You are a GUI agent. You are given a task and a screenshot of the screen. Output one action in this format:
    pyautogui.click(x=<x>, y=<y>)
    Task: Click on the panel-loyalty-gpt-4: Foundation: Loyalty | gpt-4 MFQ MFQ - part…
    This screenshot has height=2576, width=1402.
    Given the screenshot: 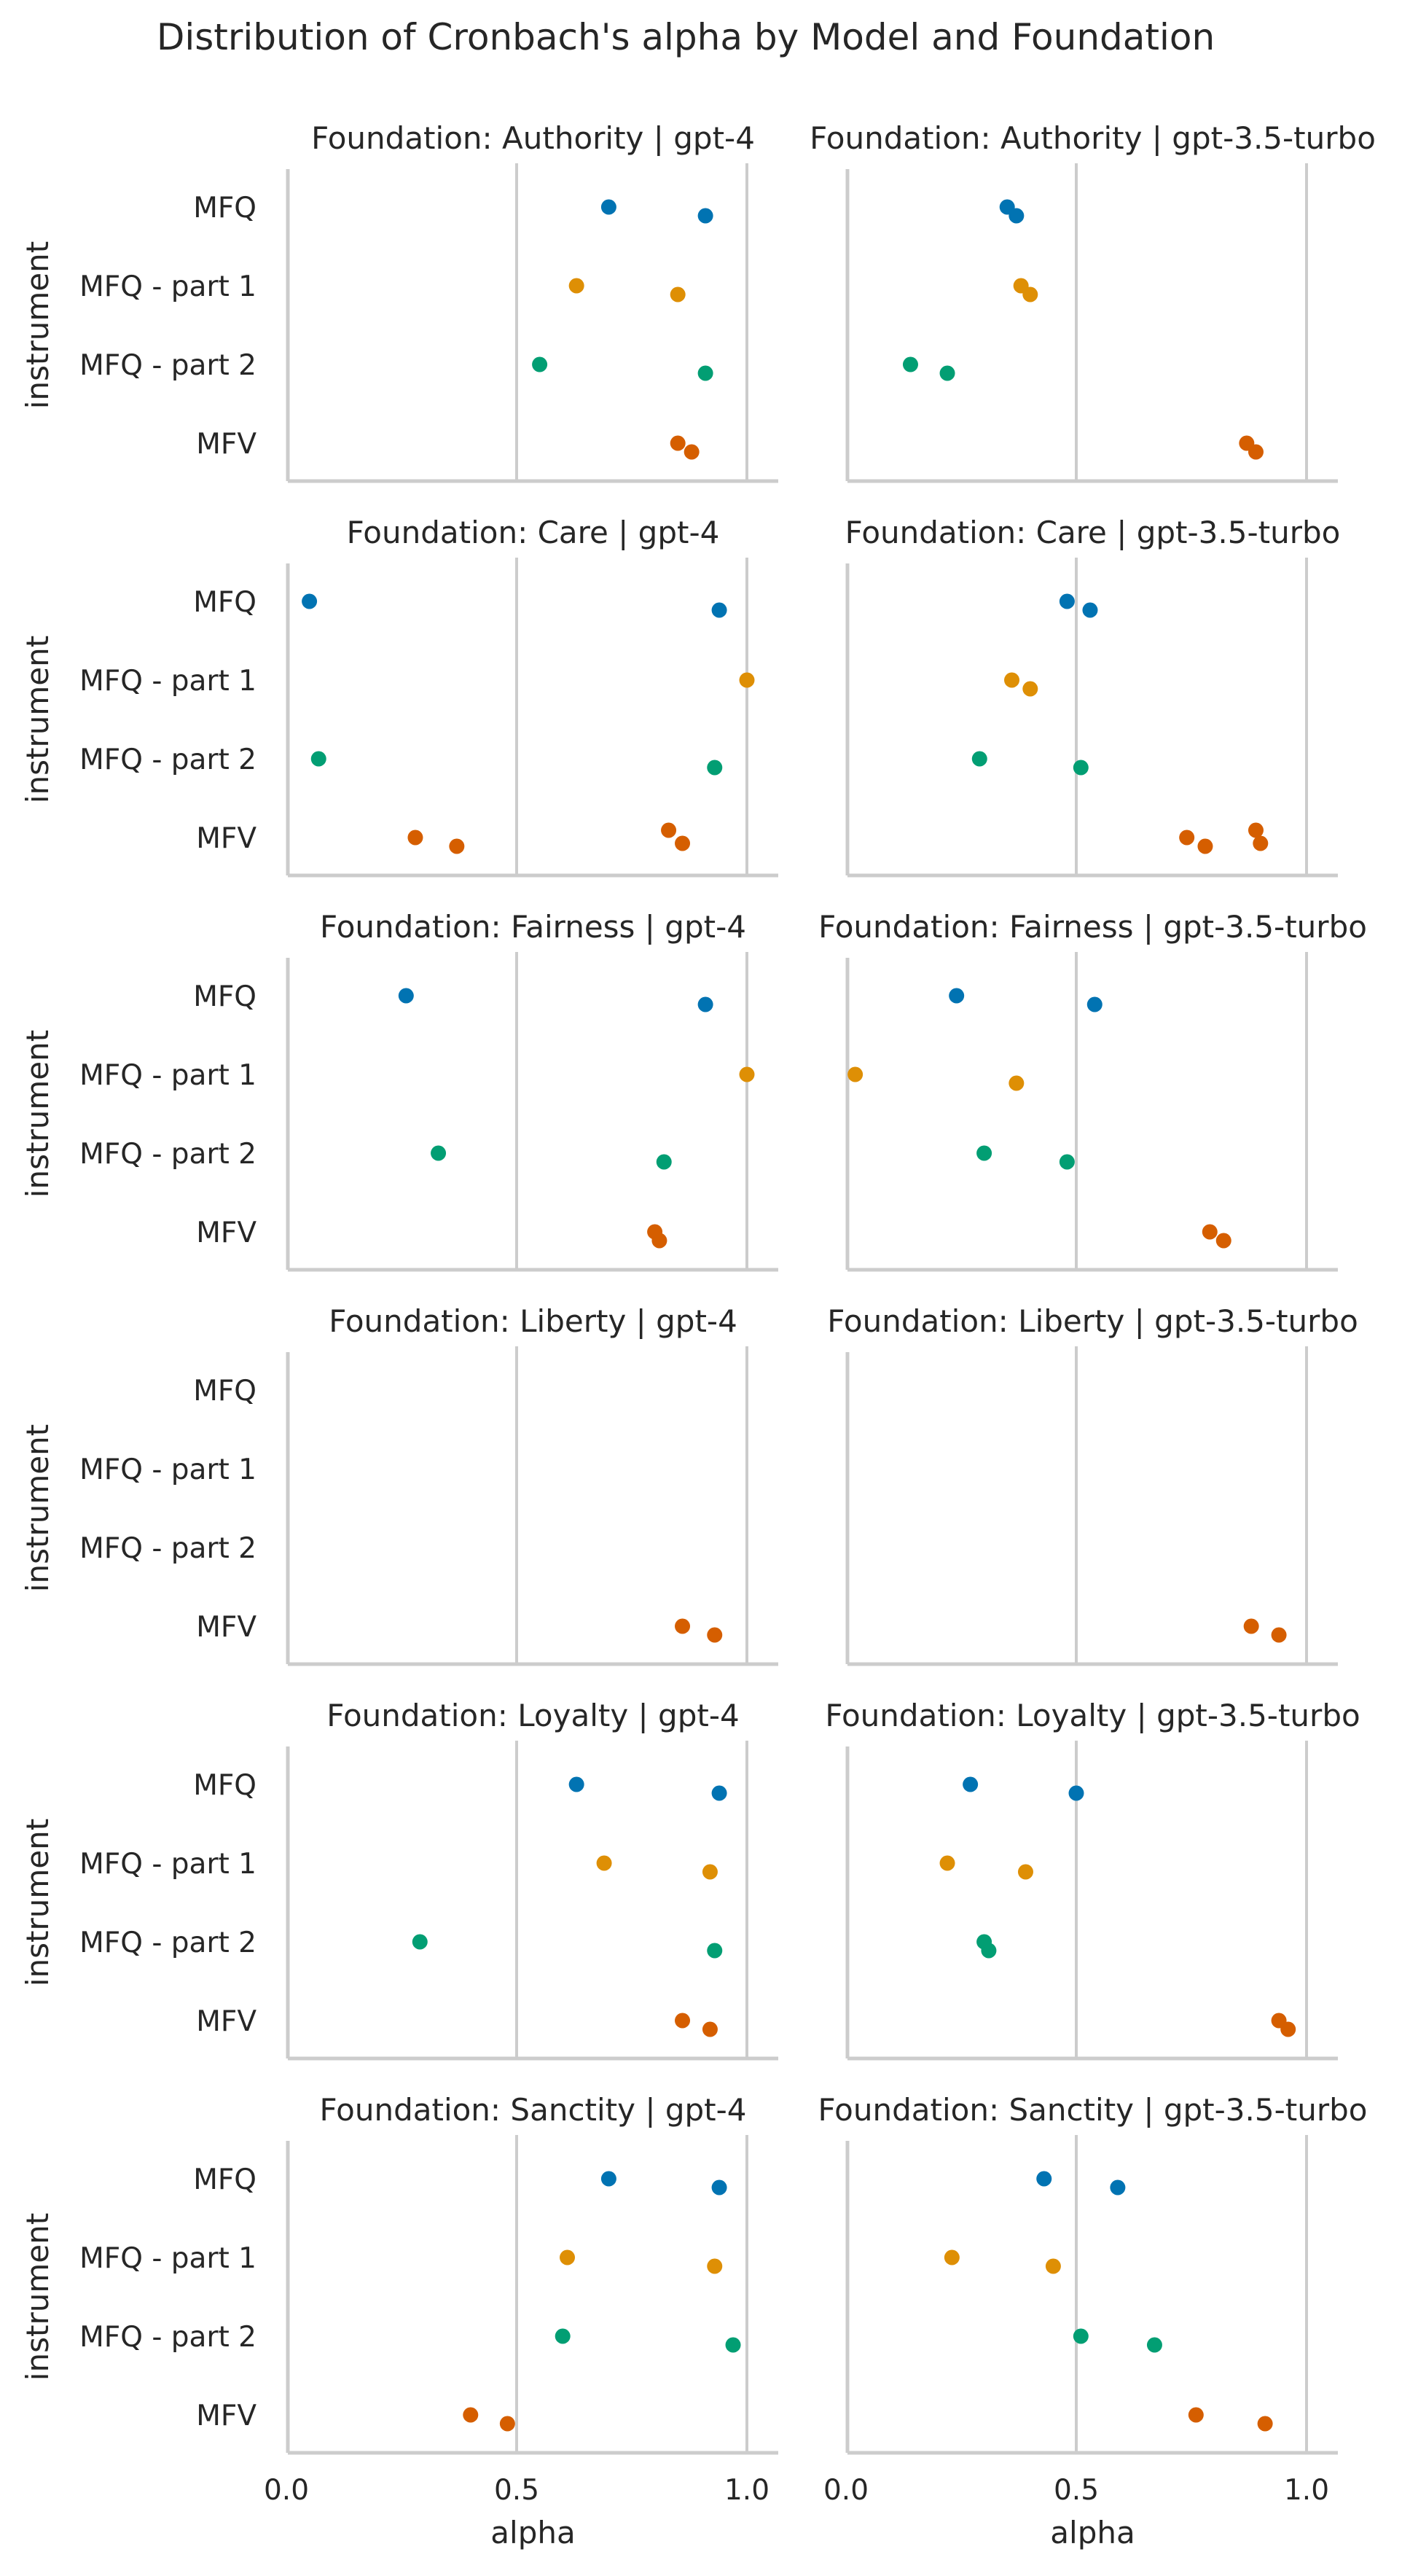 What is the action you would take?
    pyautogui.click(x=399, y=1879)
    